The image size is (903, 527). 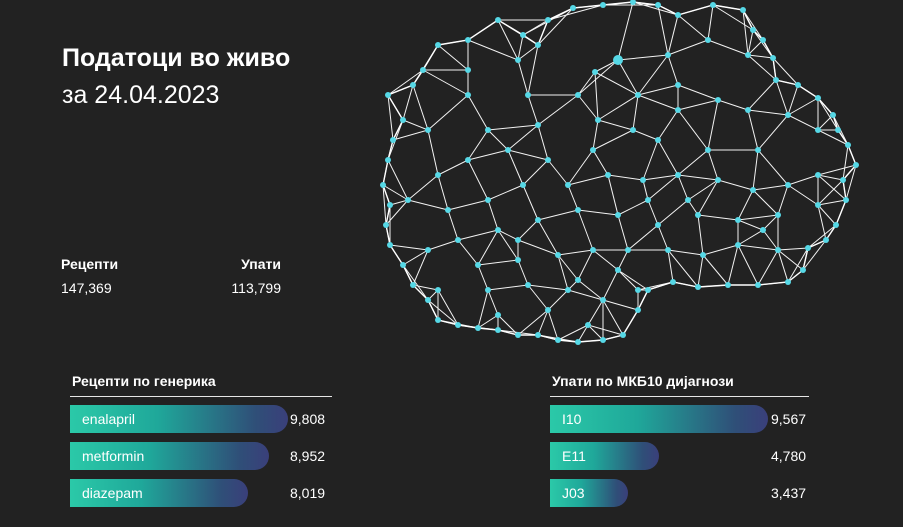 I want to click on bar-value: 9,567, so click(x=789, y=419).